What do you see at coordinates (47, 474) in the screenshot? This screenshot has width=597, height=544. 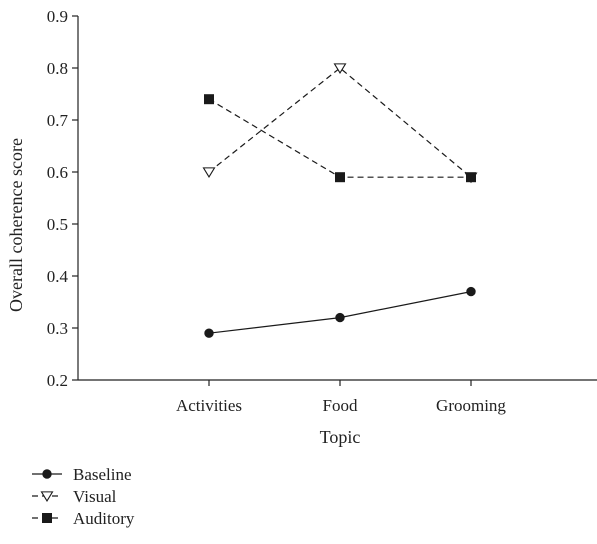 I see `legend-marker-baseline` at bounding box center [47, 474].